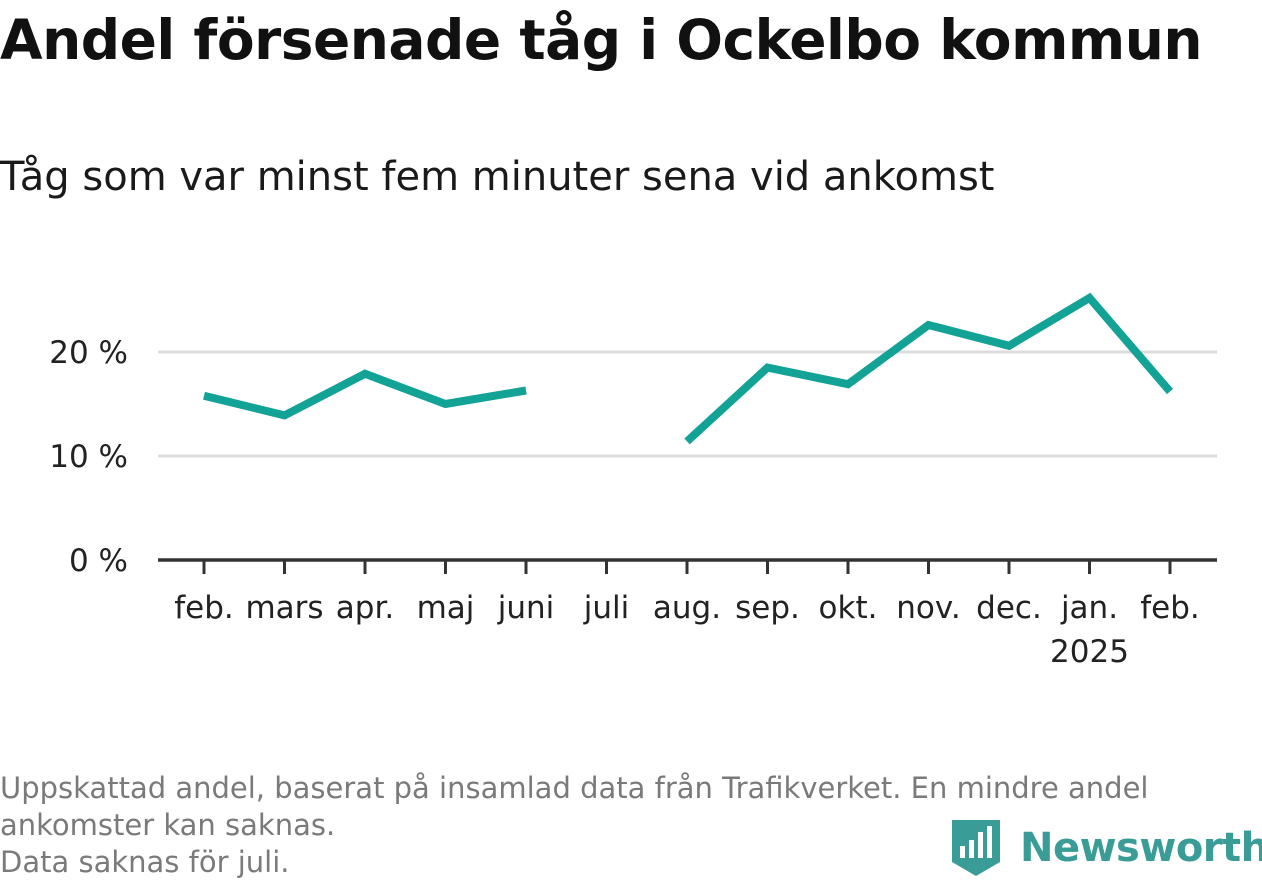  What do you see at coordinates (767, 608) in the screenshot?
I see `x-tick-label: sep.` at bounding box center [767, 608].